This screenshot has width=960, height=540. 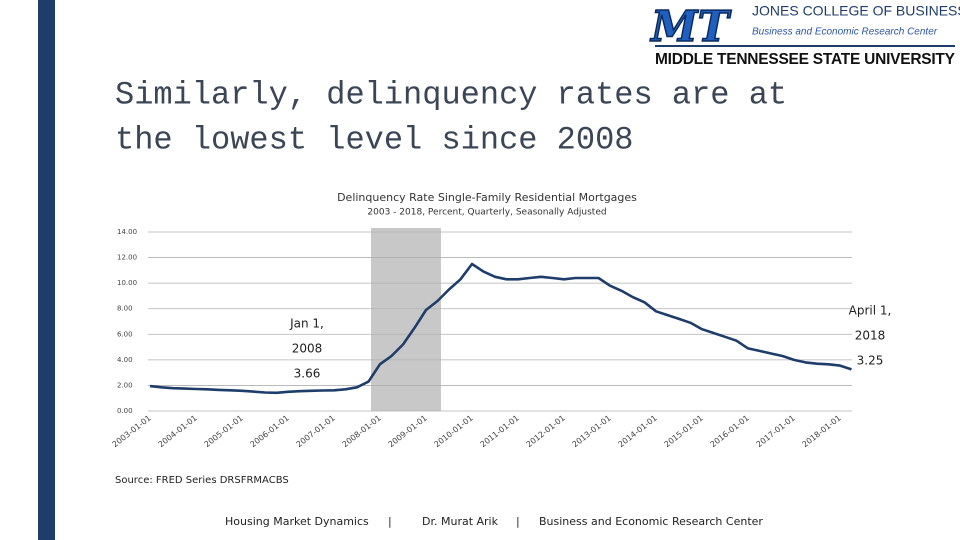 What do you see at coordinates (125, 360) in the screenshot?
I see `y-tick-label: 4.00` at bounding box center [125, 360].